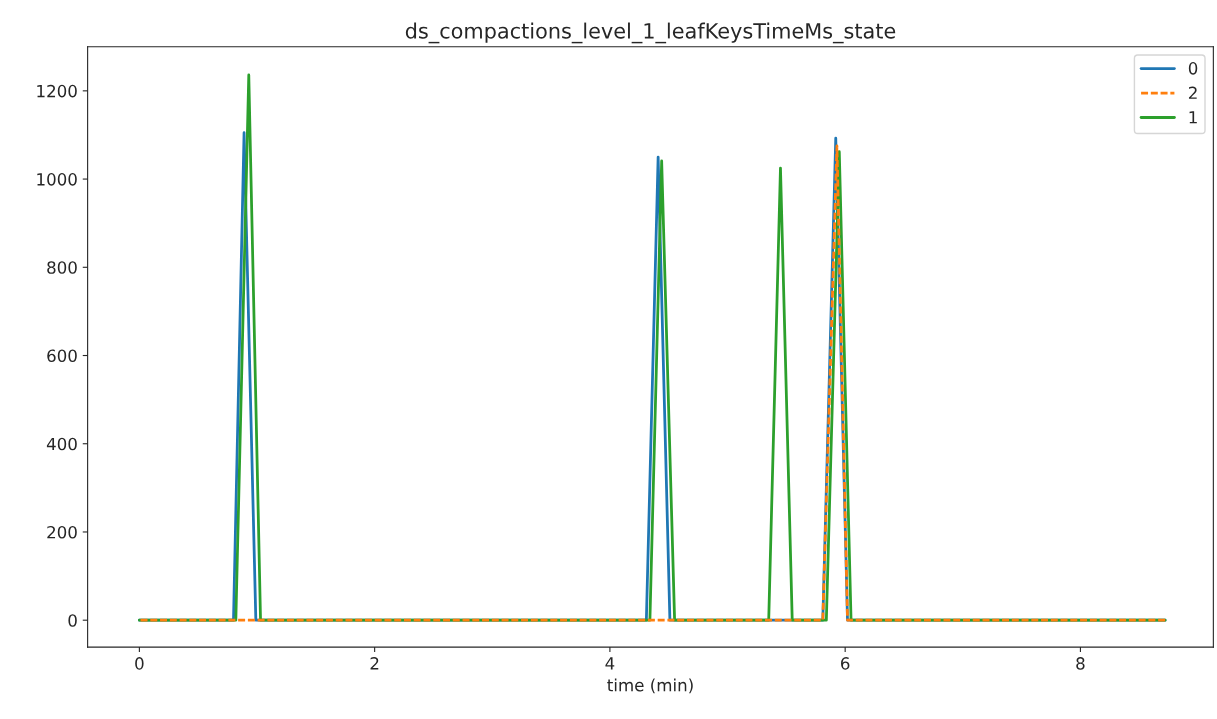 This screenshot has height=719, width=1217. Describe the element at coordinates (62, 267) in the screenshot. I see `y-tick-label: 800` at that location.